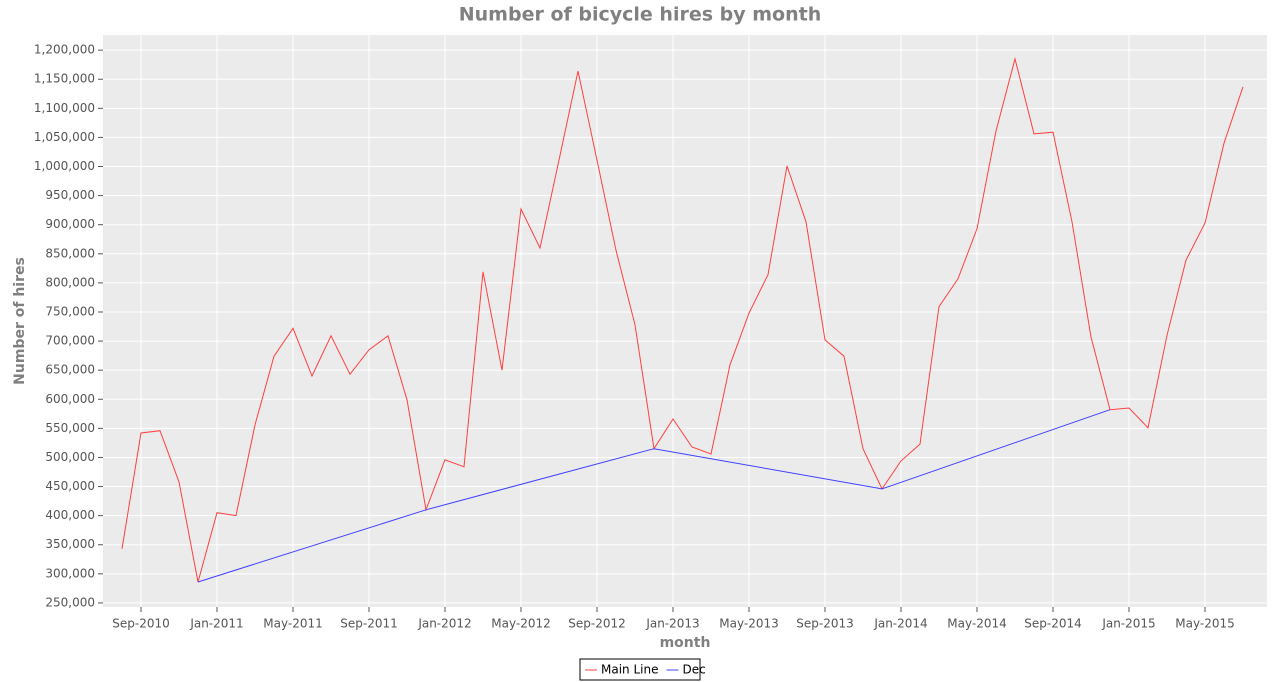  Describe the element at coordinates (292, 624) in the screenshot. I see `x-tick-label: May-2011` at that location.